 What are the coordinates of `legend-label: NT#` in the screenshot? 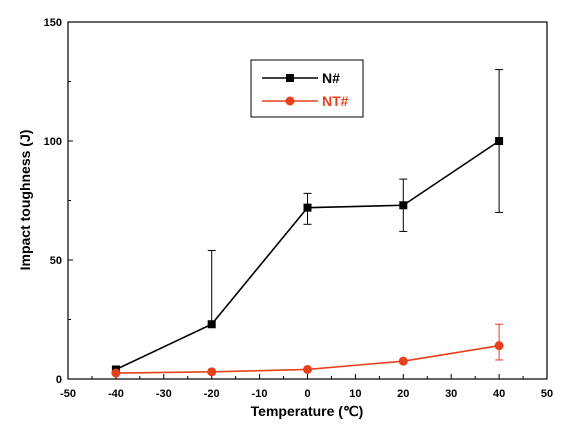 It's located at (335, 101).